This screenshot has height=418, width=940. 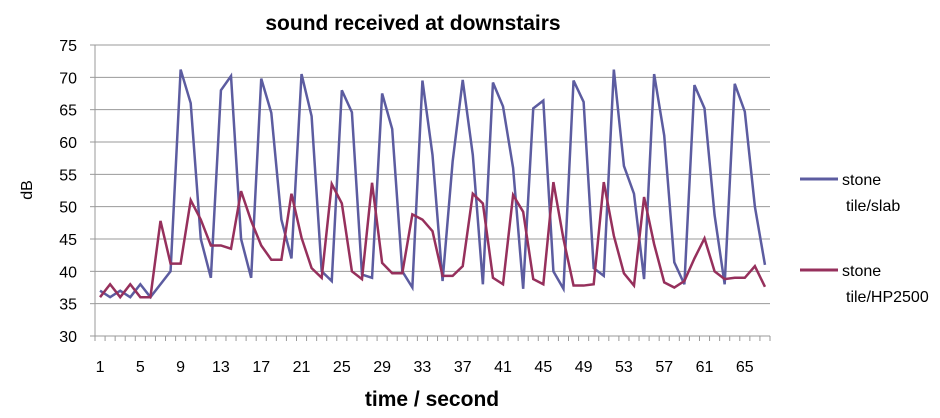 What do you see at coordinates (68, 305) in the screenshot?
I see `y-tick-label: 35` at bounding box center [68, 305].